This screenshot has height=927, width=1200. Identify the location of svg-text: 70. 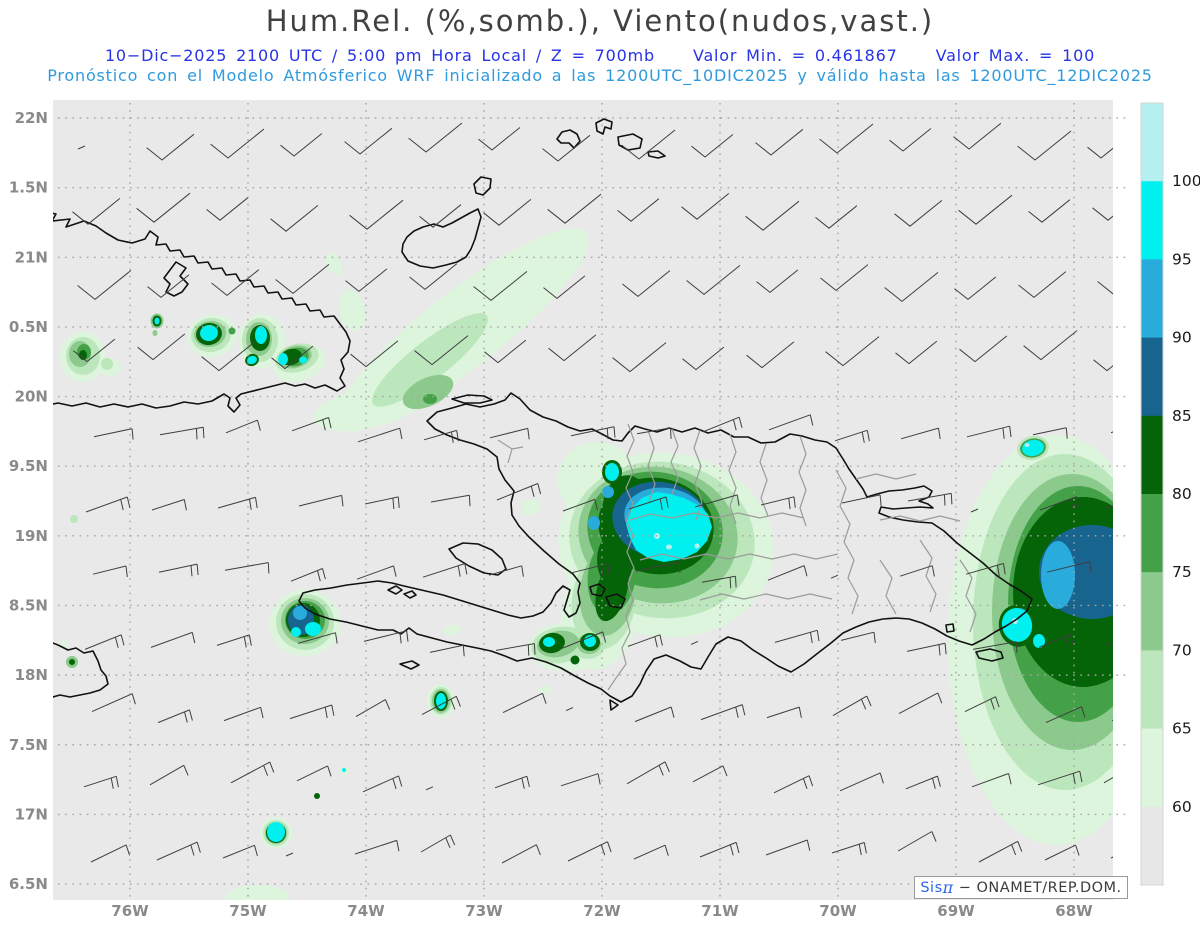
(1182, 650).